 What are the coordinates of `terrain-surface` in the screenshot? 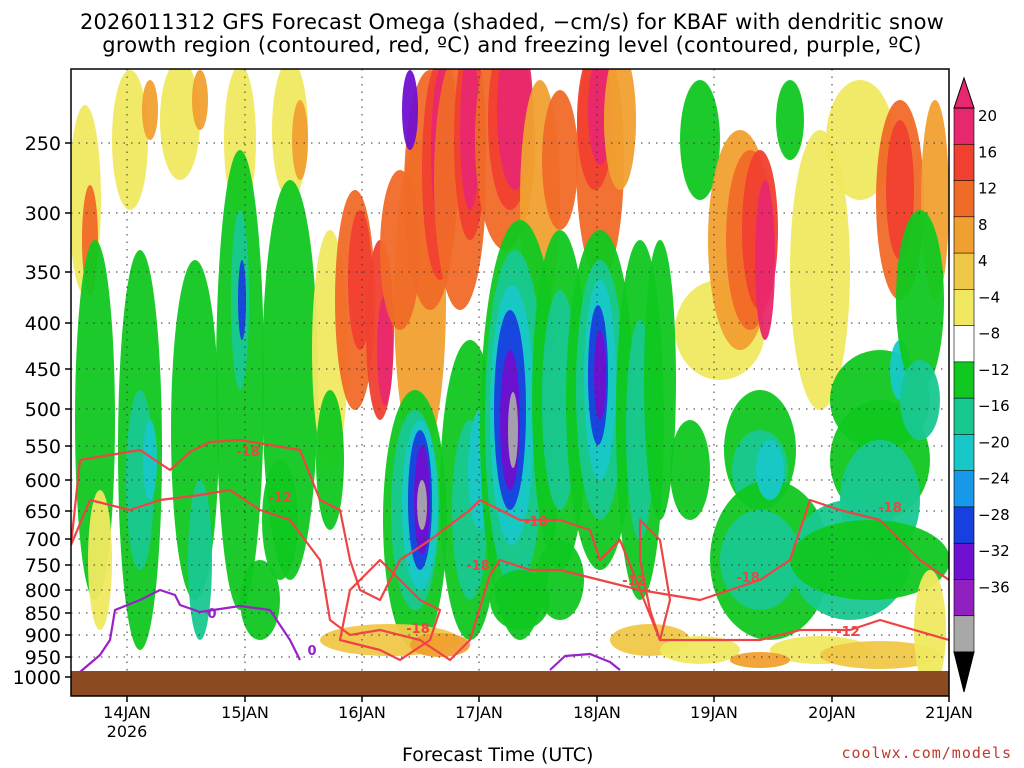 It's located at (510, 683).